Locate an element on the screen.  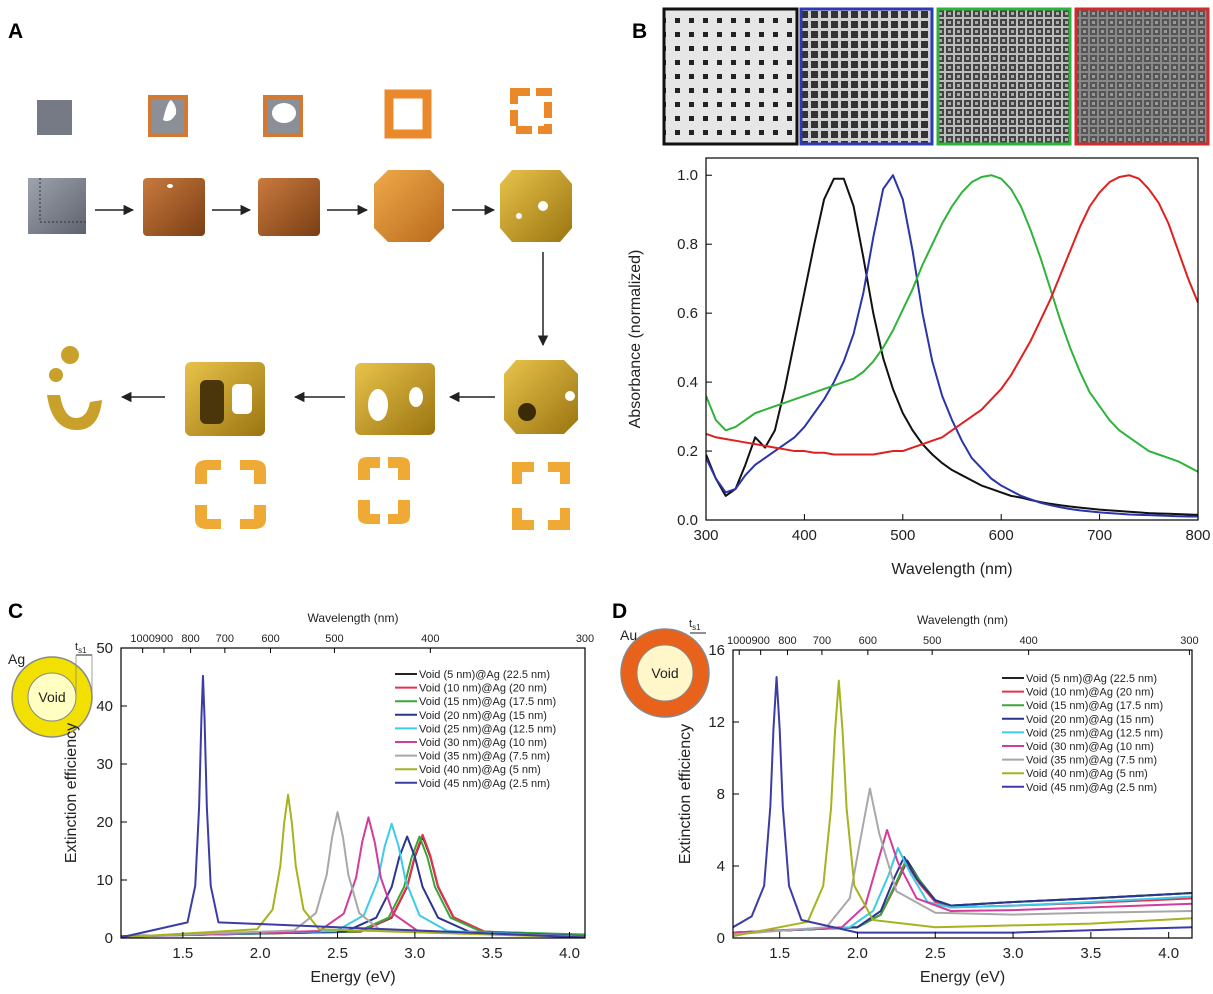
thickness-subscript: s1 is located at coordinates (82, 650).